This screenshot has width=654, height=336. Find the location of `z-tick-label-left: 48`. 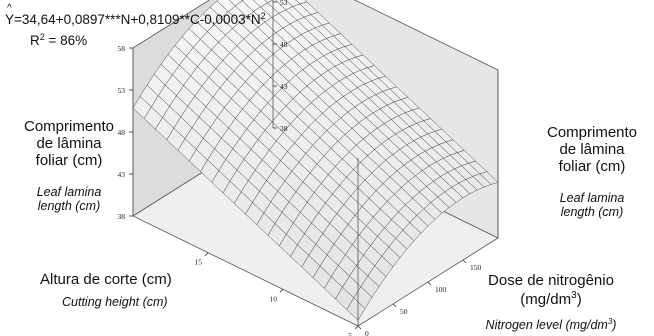

z-tick-label-left: 48 is located at coordinates (122, 132).